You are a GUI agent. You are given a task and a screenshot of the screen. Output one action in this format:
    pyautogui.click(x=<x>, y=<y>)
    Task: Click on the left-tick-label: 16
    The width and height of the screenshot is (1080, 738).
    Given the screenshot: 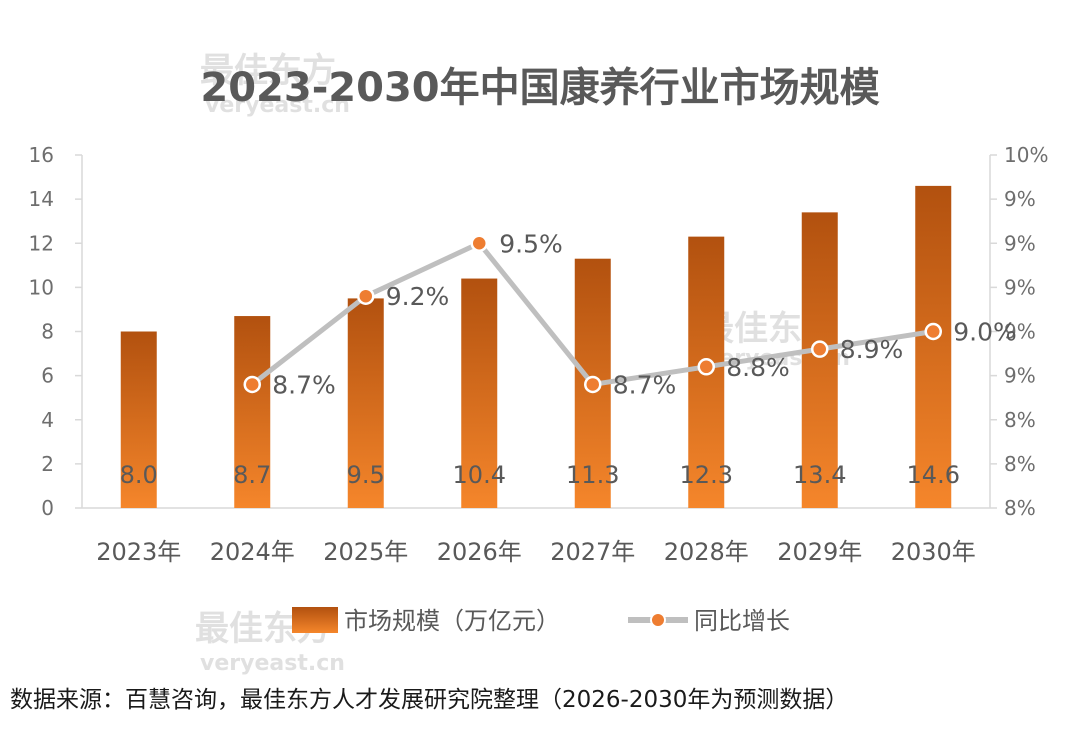 What is the action you would take?
    pyautogui.click(x=41, y=155)
    